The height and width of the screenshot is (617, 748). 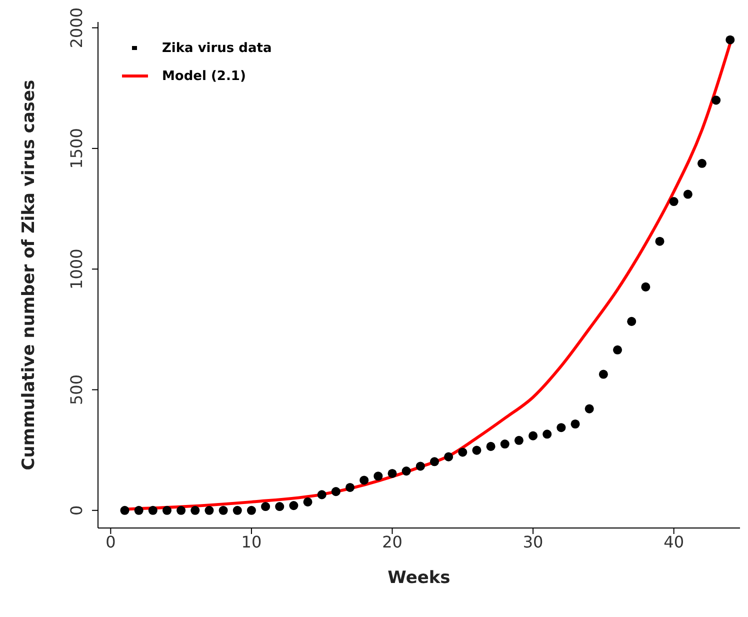 I want to click on y-tick-label: 500, so click(x=76, y=390).